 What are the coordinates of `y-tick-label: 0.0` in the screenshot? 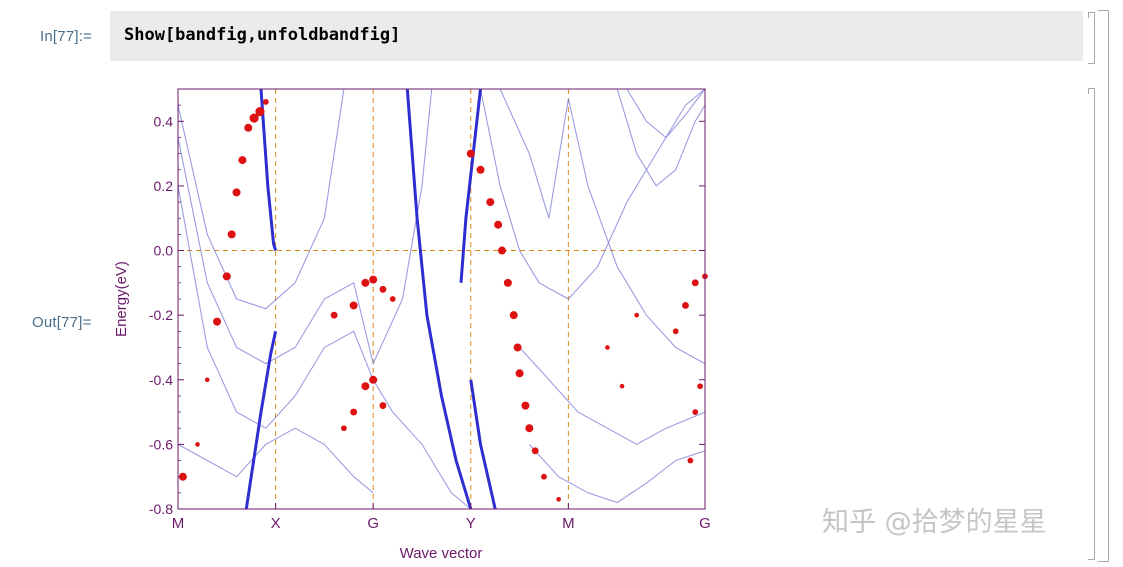 It's located at (164, 251).